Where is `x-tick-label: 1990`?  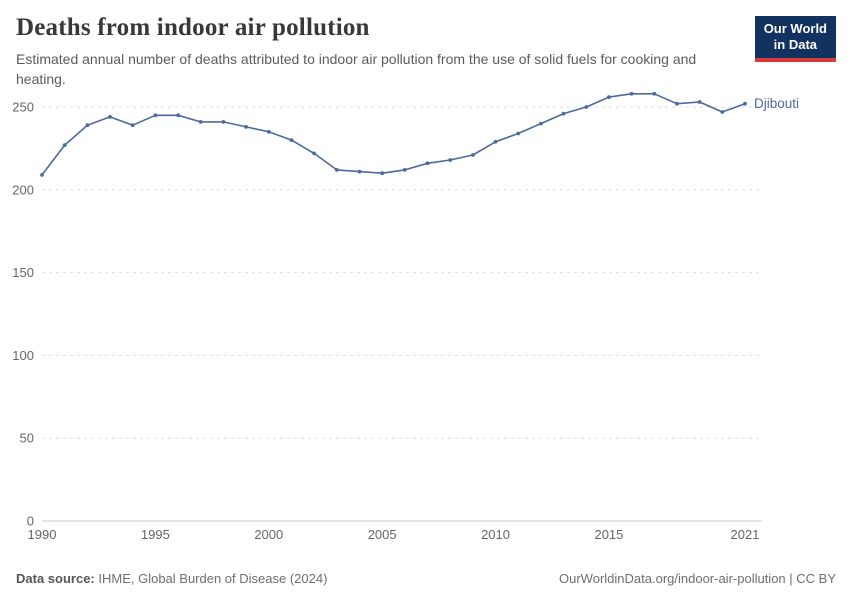 x-tick-label: 1990 is located at coordinates (42, 534).